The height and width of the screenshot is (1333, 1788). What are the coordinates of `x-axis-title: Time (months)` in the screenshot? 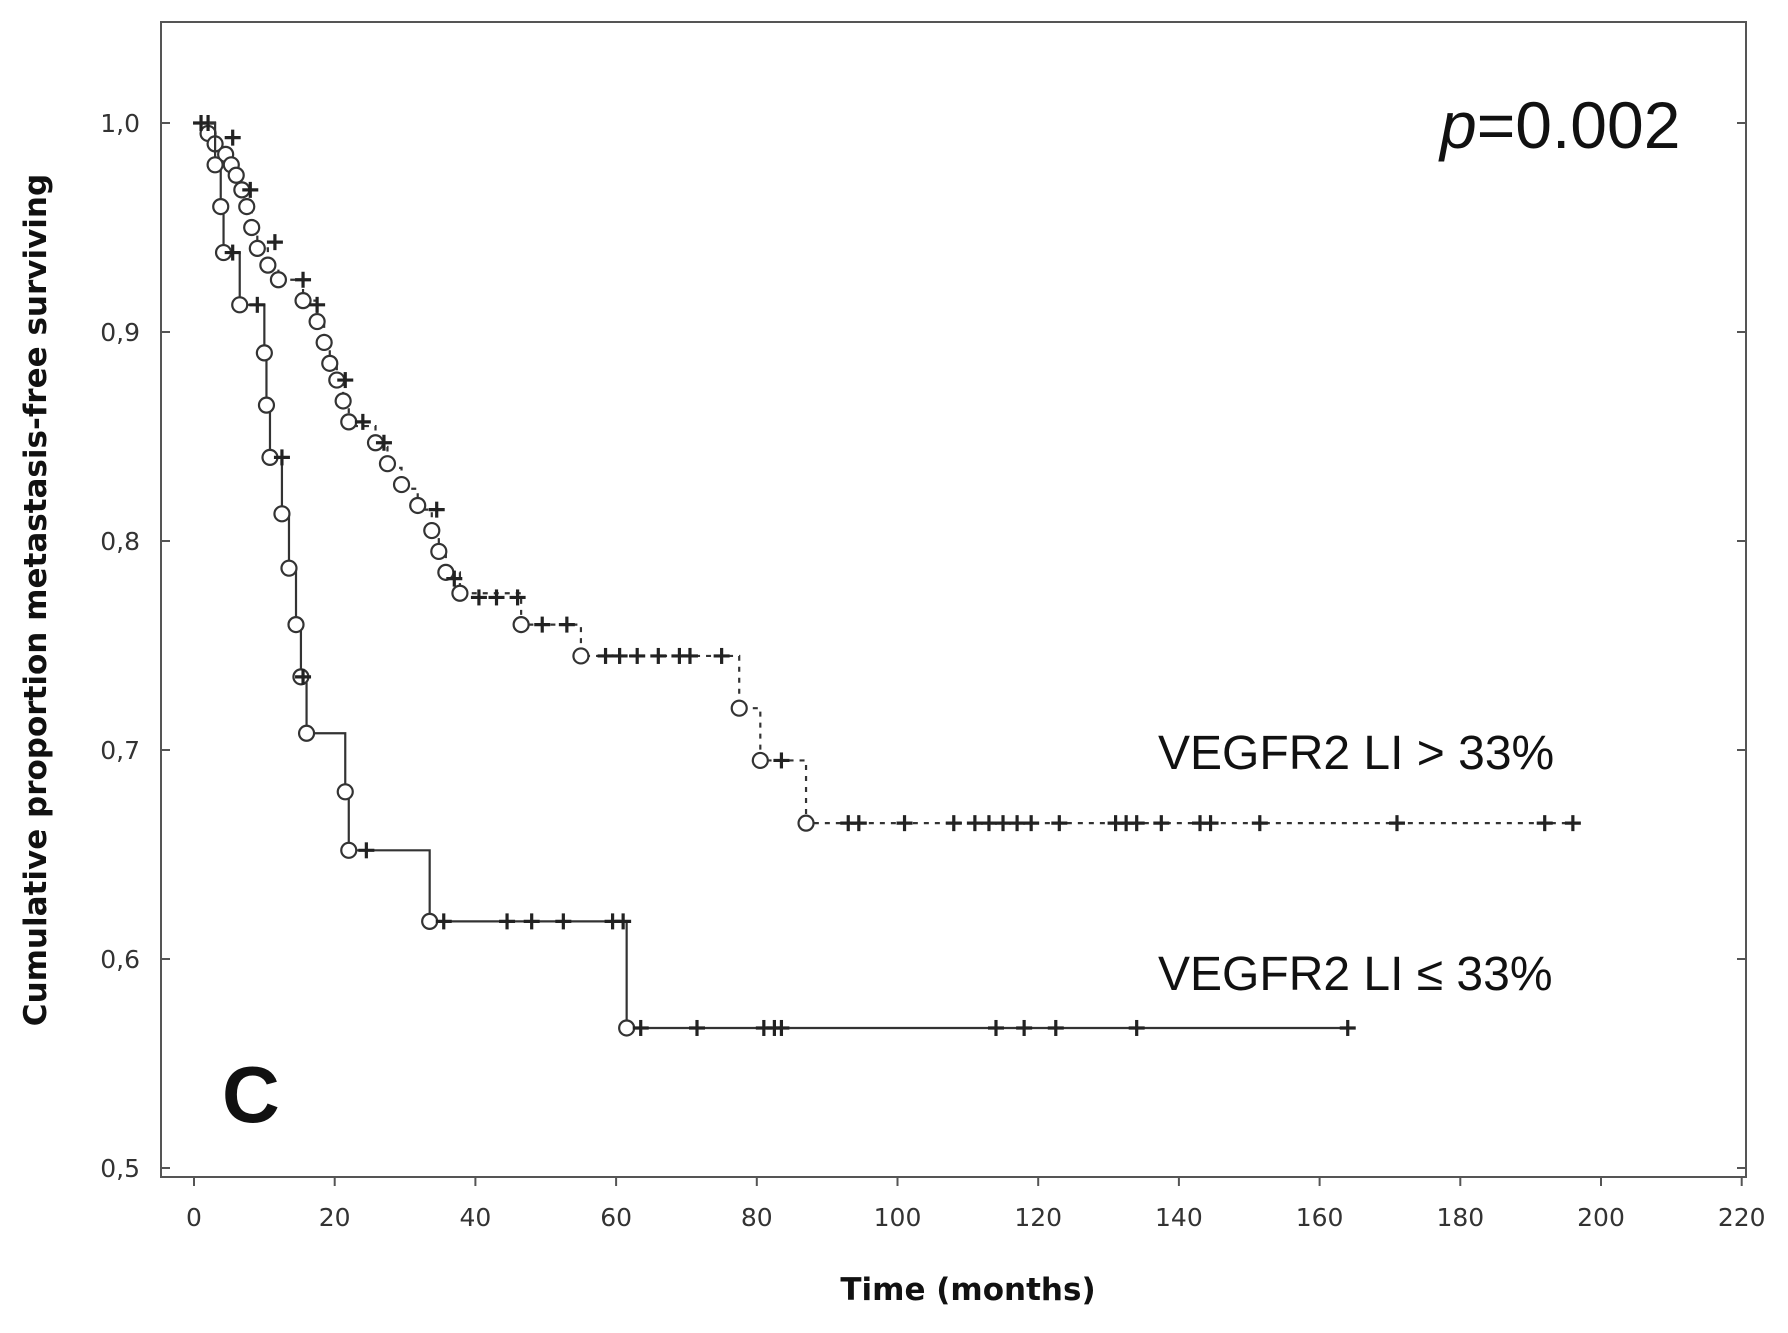 It's located at (967, 1290).